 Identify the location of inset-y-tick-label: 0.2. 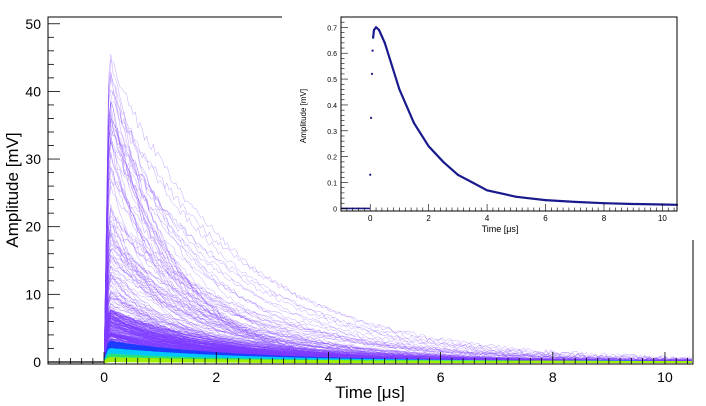
(332, 158).